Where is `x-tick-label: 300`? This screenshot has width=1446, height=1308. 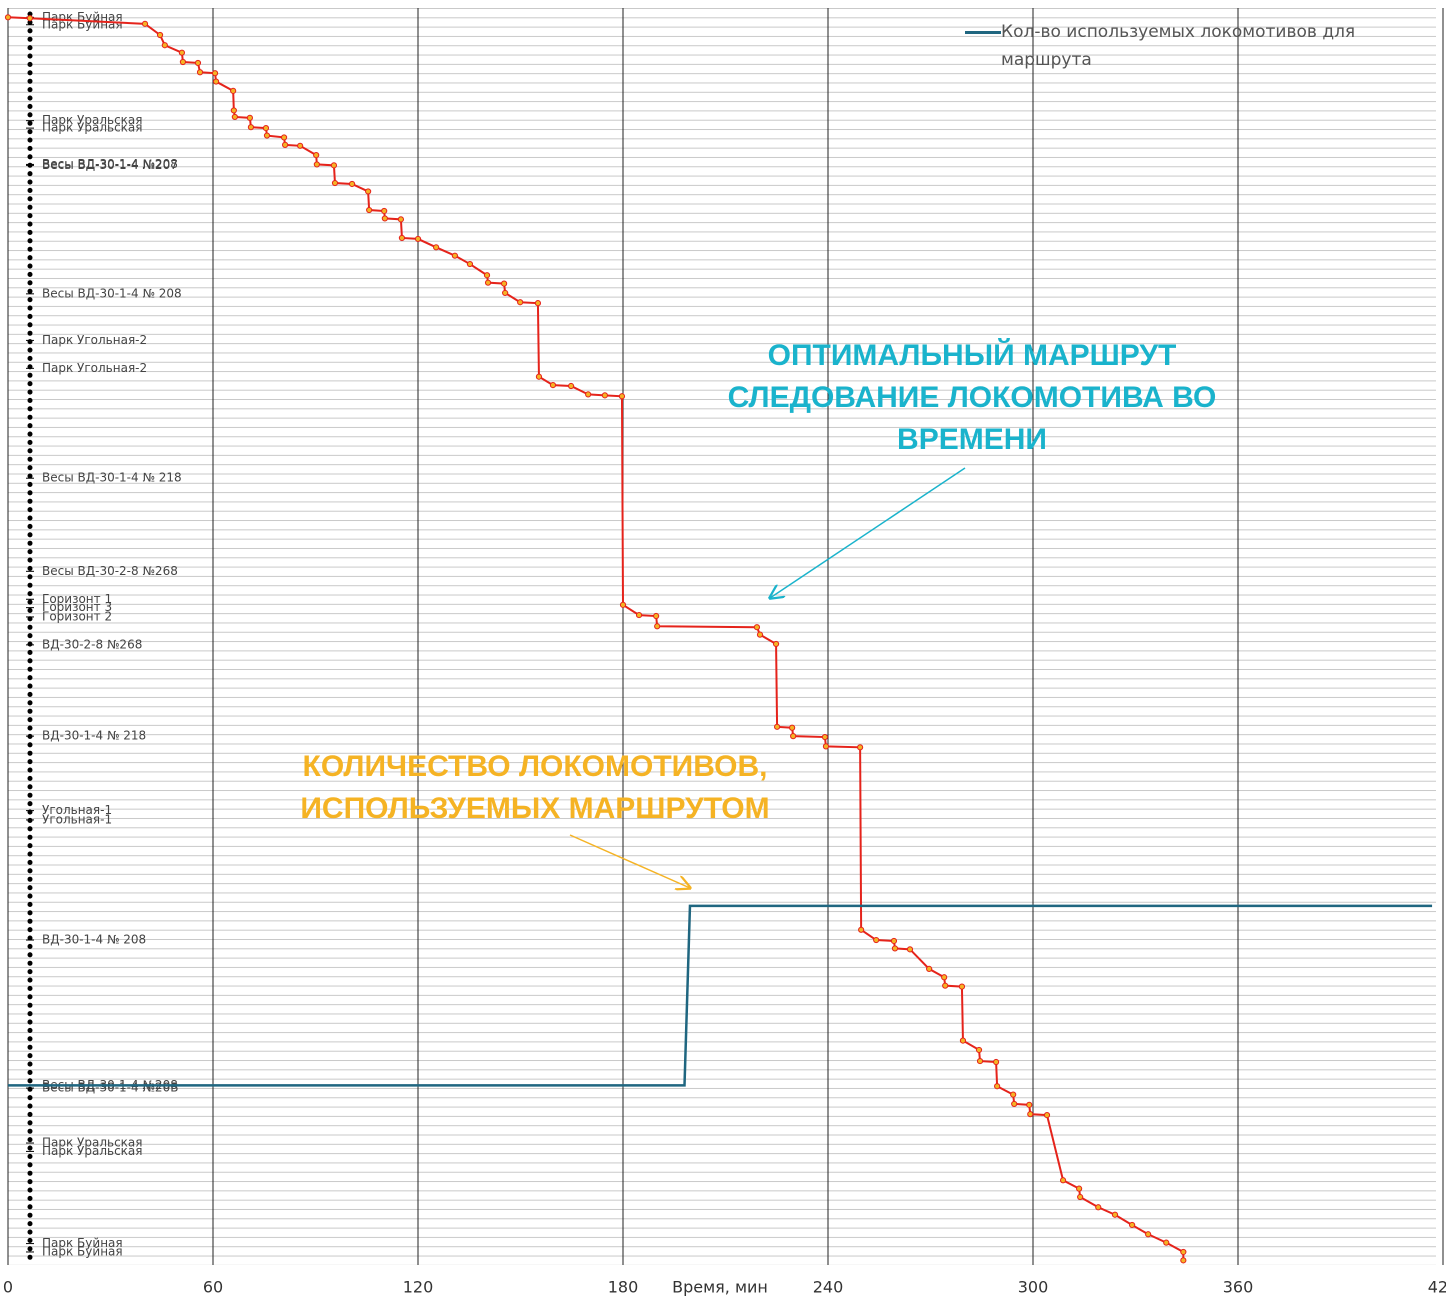 x-tick-label: 300 is located at coordinates (1033, 1287).